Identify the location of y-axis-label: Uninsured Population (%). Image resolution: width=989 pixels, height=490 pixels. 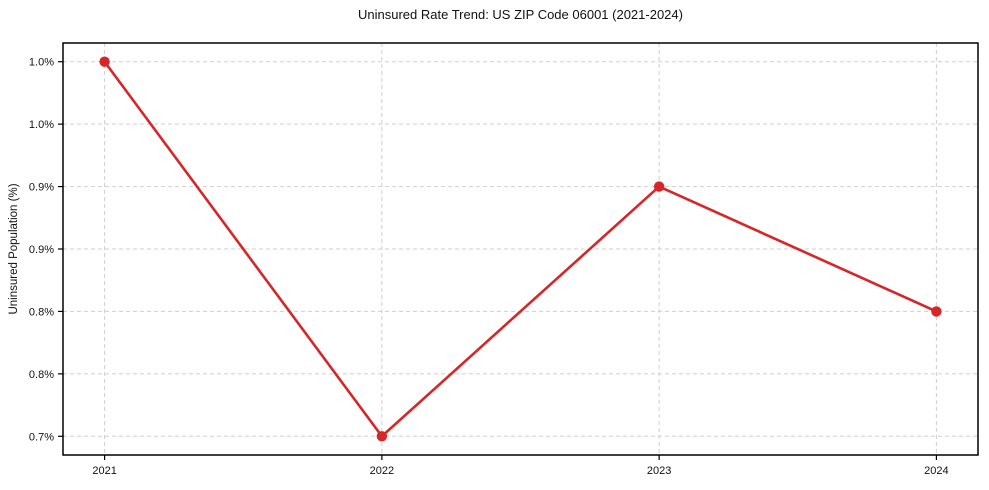
(14, 249).